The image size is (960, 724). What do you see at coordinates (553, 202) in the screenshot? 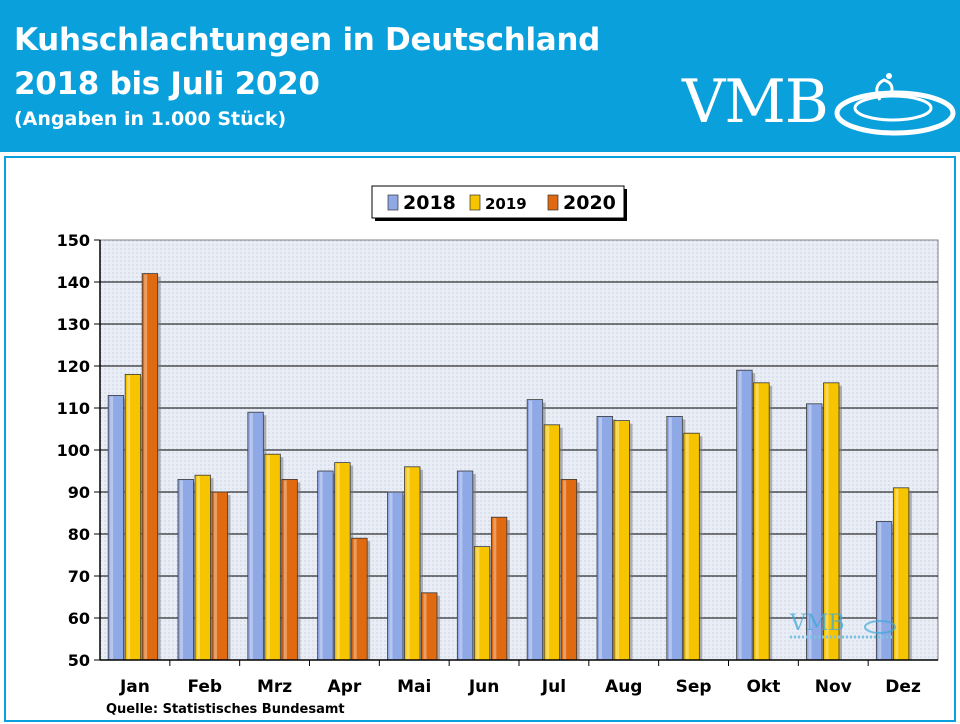
I see `legend-swatch-2020` at bounding box center [553, 202].